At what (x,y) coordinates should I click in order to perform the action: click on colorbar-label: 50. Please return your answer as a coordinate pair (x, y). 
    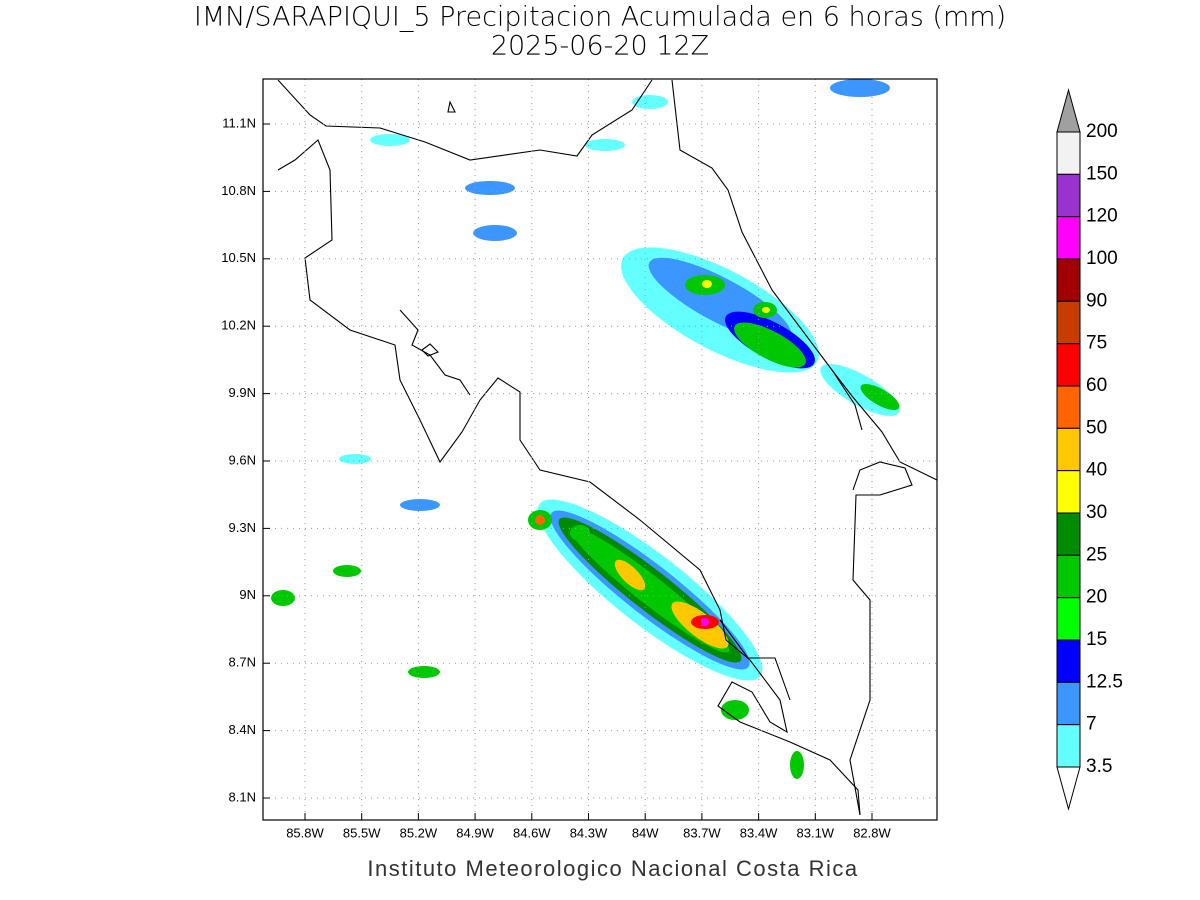
    Looking at the image, I should click on (1096, 427).